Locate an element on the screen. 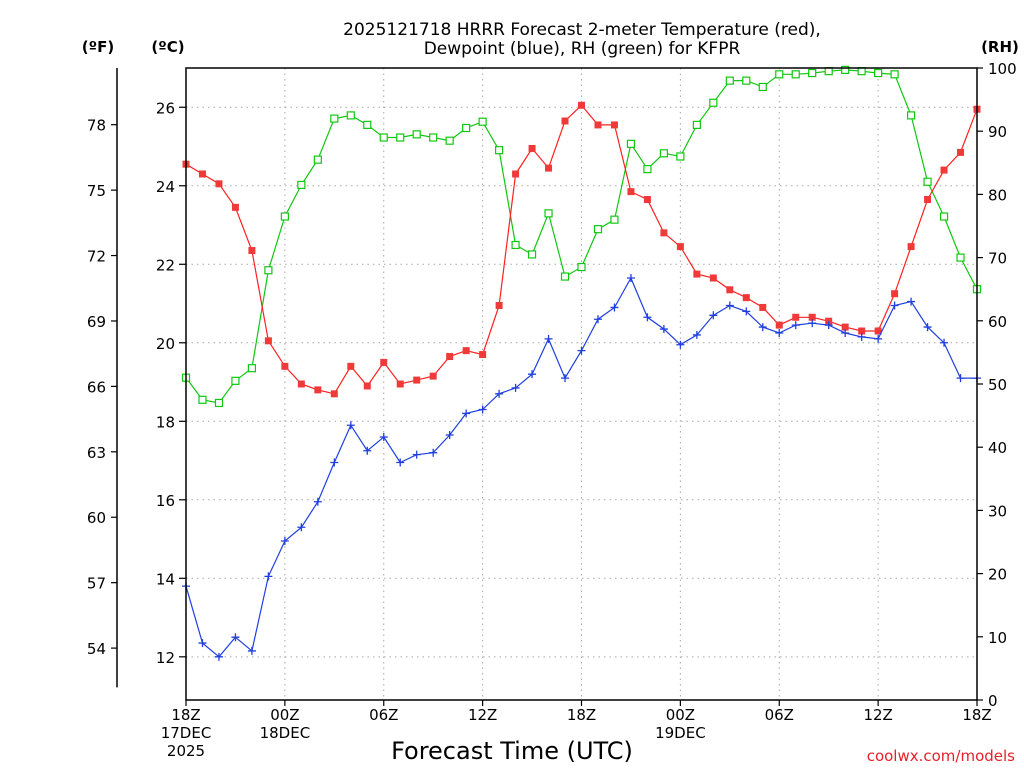 The width and height of the screenshot is (1024, 768). fahrenheit-unit-label: (ºF) is located at coordinates (98, 47).